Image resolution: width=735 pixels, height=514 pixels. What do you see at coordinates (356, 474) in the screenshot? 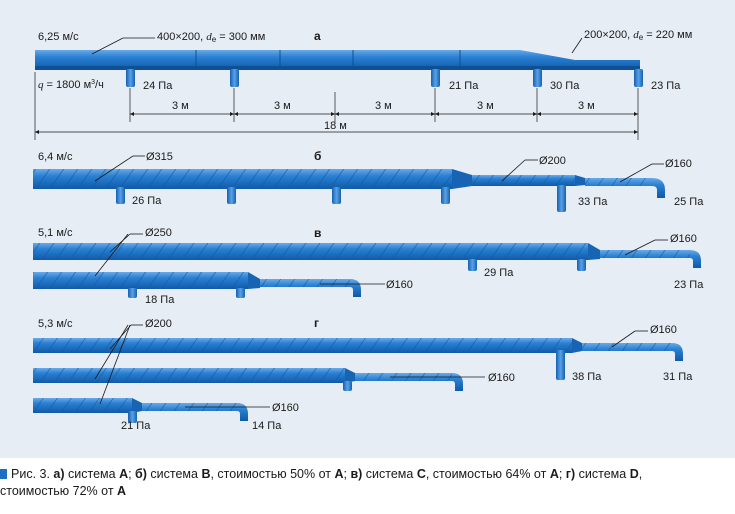
I see `caption-letter-c: в)` at bounding box center [356, 474].